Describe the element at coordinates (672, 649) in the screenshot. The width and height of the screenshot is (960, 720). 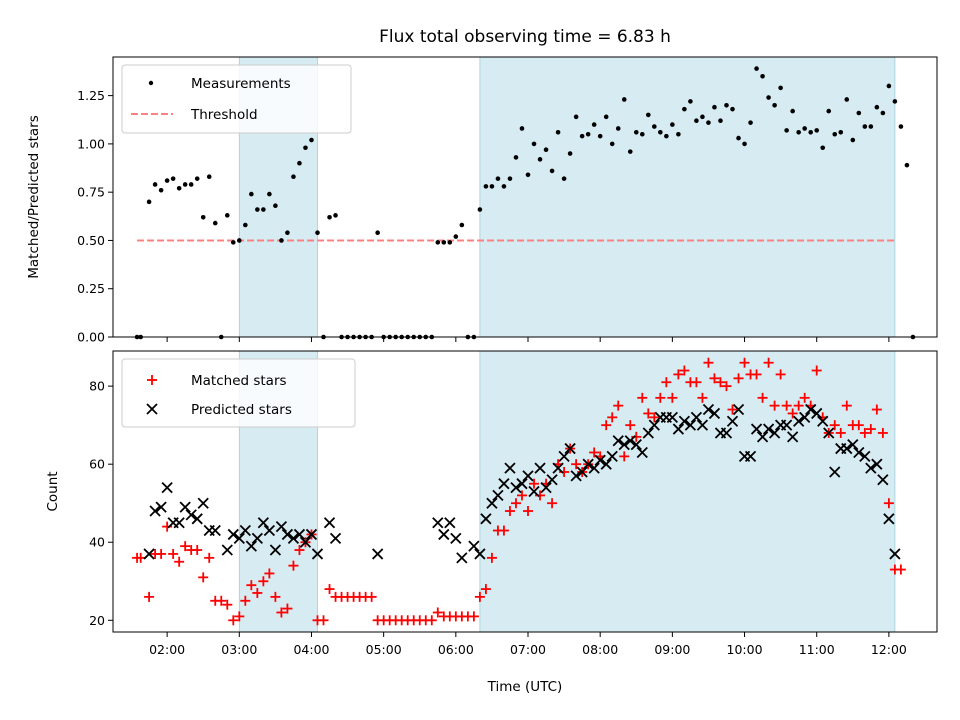
I see `x-tick-label: 09:00` at that location.